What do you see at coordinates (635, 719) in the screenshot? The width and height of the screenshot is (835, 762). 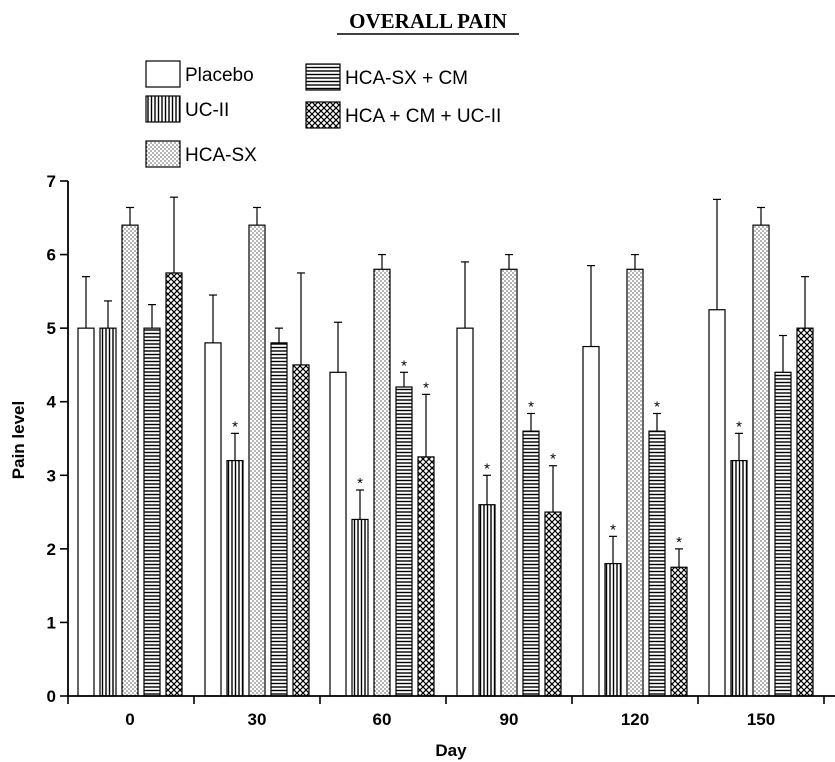 I see `x-tick-label: 120` at bounding box center [635, 719].